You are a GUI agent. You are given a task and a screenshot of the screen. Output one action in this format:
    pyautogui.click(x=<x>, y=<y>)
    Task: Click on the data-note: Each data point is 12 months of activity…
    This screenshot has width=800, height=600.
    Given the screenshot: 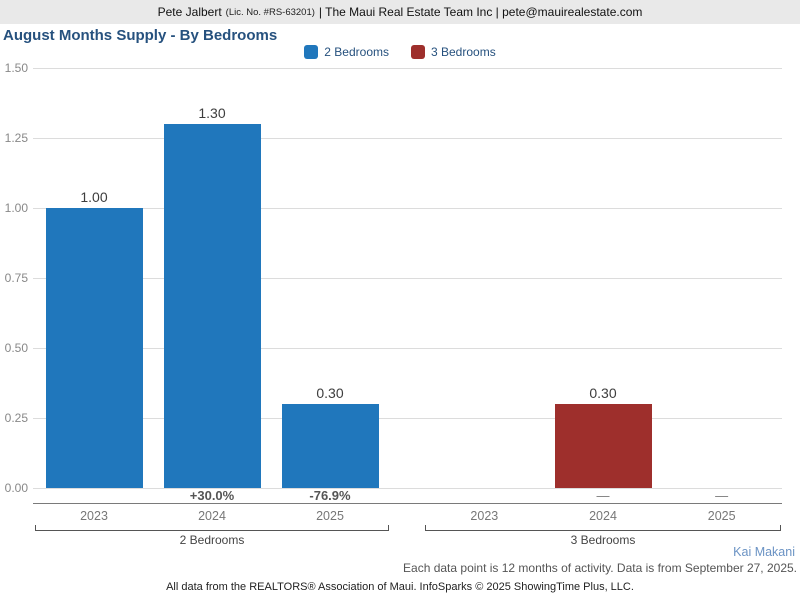 What is the action you would take?
    pyautogui.click(x=600, y=568)
    